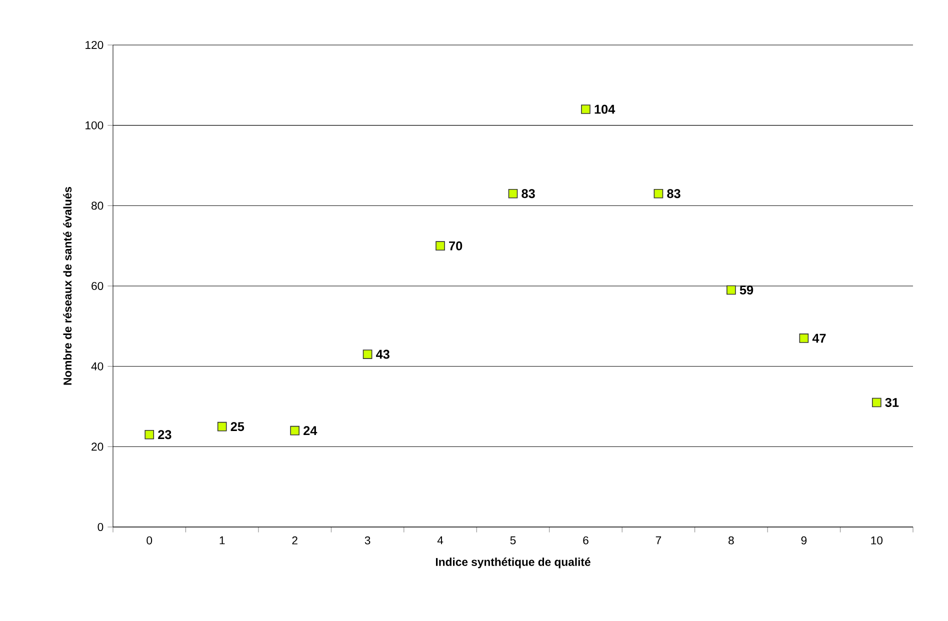  What do you see at coordinates (804, 540) in the screenshot?
I see `x-tick-label: 9` at bounding box center [804, 540].